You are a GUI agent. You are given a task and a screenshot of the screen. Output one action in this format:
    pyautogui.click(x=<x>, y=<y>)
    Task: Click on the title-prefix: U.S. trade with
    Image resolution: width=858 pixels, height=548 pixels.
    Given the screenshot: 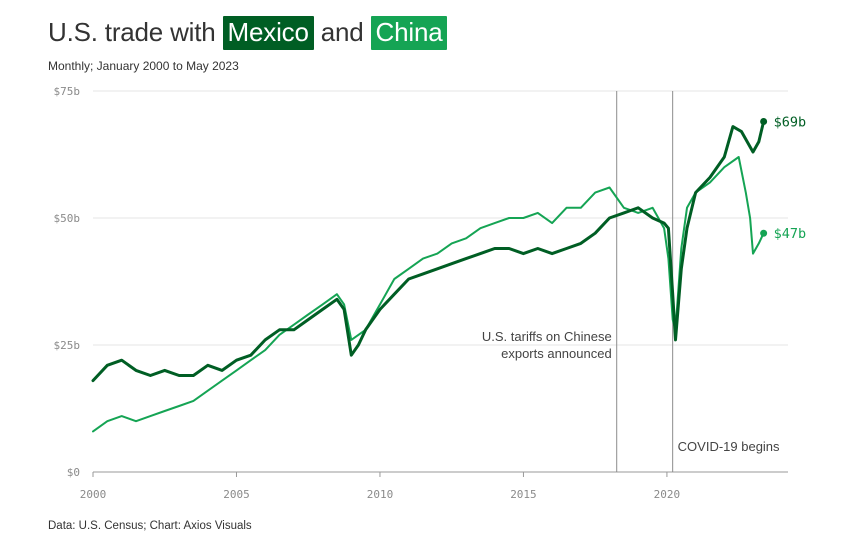 What is the action you would take?
    pyautogui.click(x=132, y=32)
    